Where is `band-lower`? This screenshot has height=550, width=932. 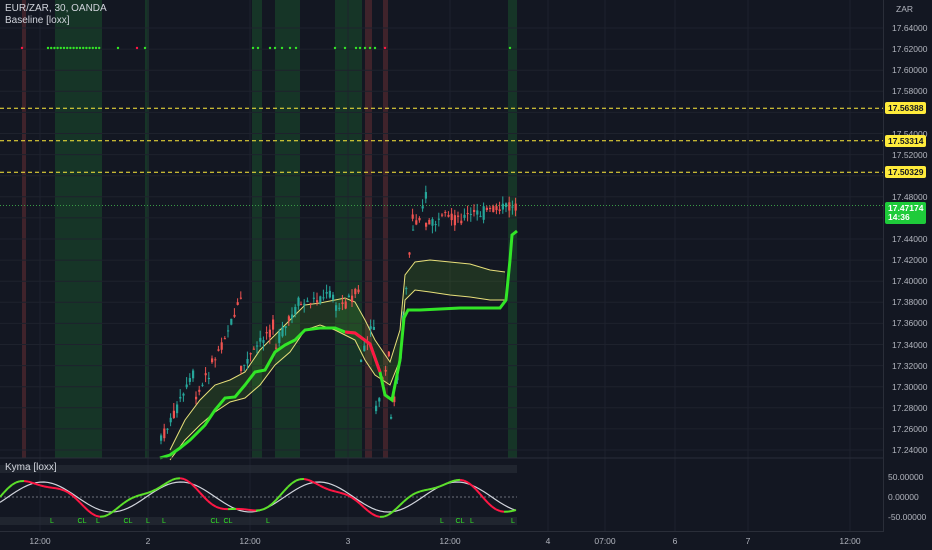 band-lower is located at coordinates (337, 375).